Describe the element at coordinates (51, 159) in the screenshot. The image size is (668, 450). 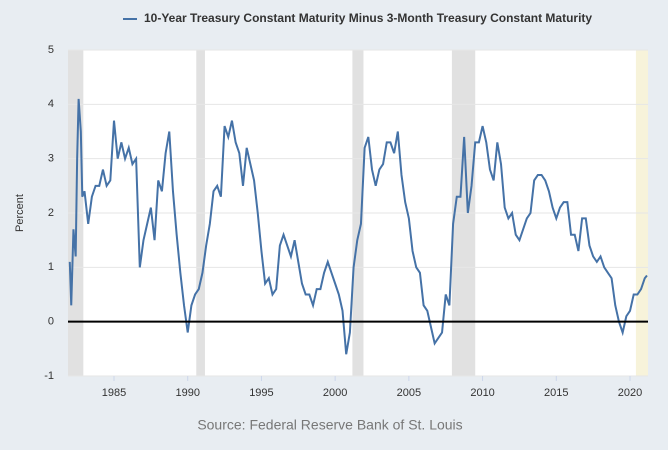
I see `y-tick-label: 3` at that location.